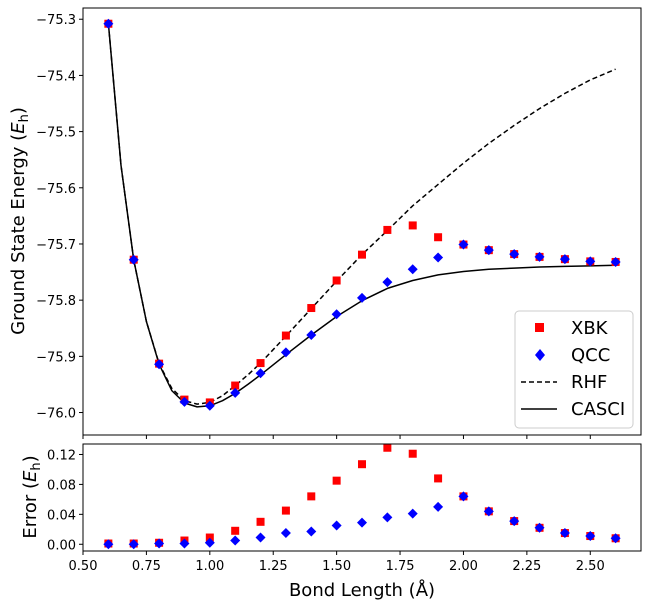 The width and height of the screenshot is (648, 609). Describe the element at coordinates (539, 327) in the screenshot. I see `legend-xbk-marker` at that location.